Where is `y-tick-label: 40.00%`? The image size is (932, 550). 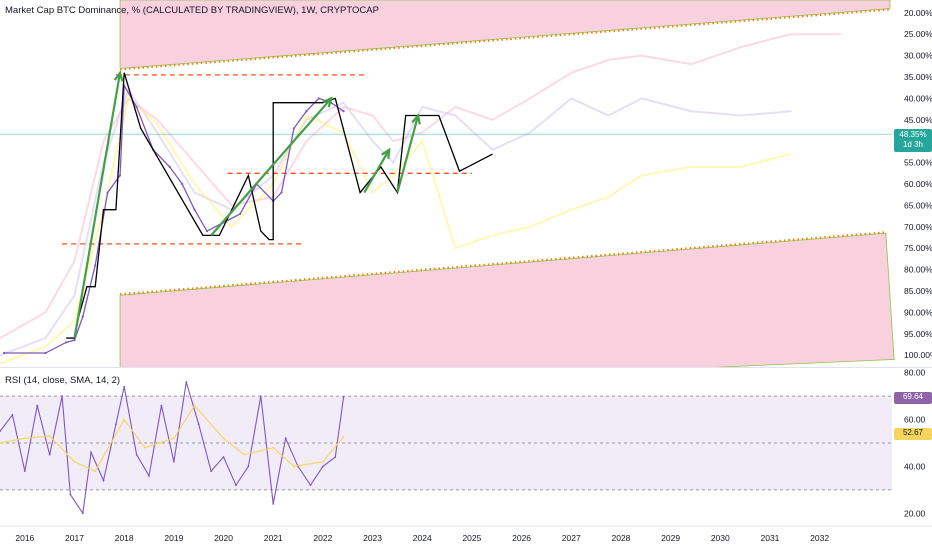 y-tick-label: 40.00% is located at coordinates (918, 98).